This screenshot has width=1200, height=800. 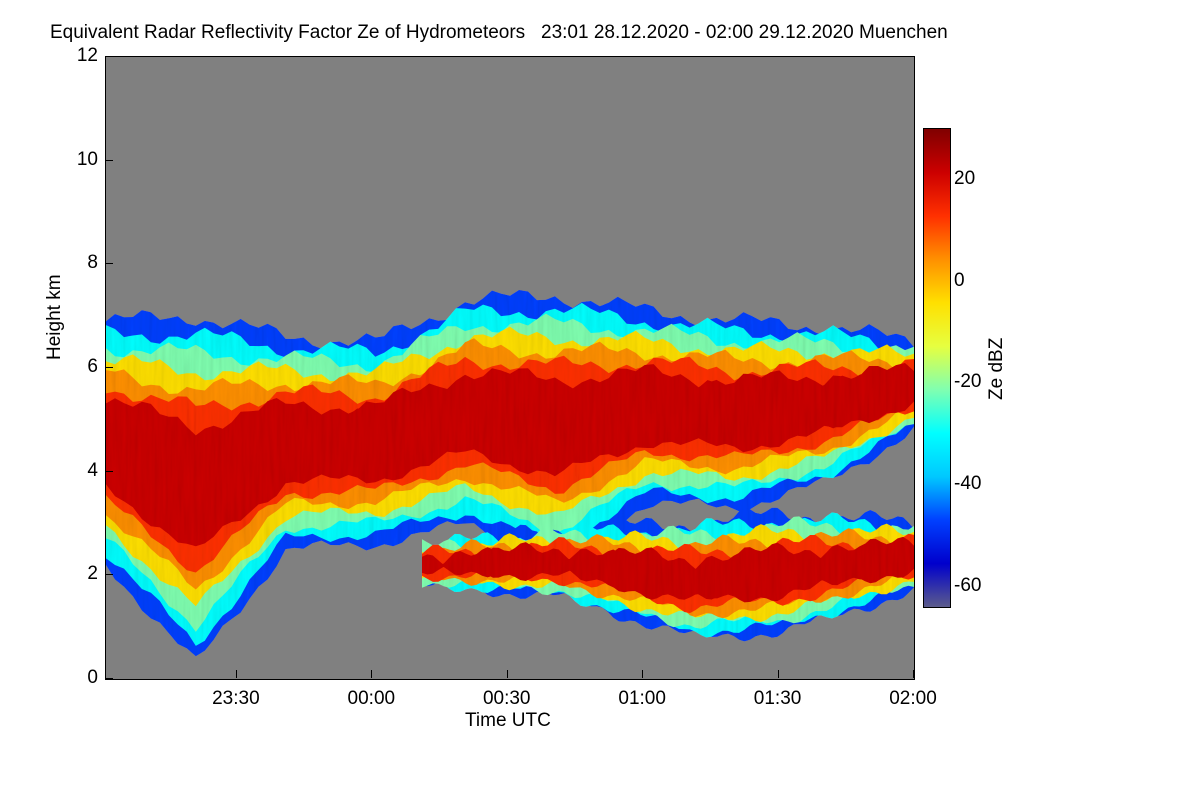 What do you see at coordinates (996, 368) in the screenshot?
I see `colorbar-label: Ze dBZ` at bounding box center [996, 368].